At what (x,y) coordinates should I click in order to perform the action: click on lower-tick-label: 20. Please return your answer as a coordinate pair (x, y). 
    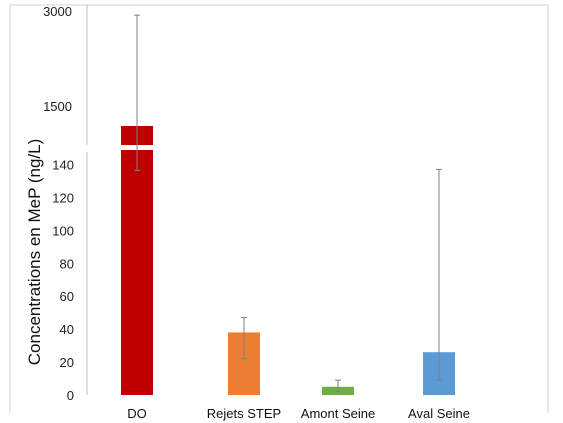
    Looking at the image, I should click on (67, 362).